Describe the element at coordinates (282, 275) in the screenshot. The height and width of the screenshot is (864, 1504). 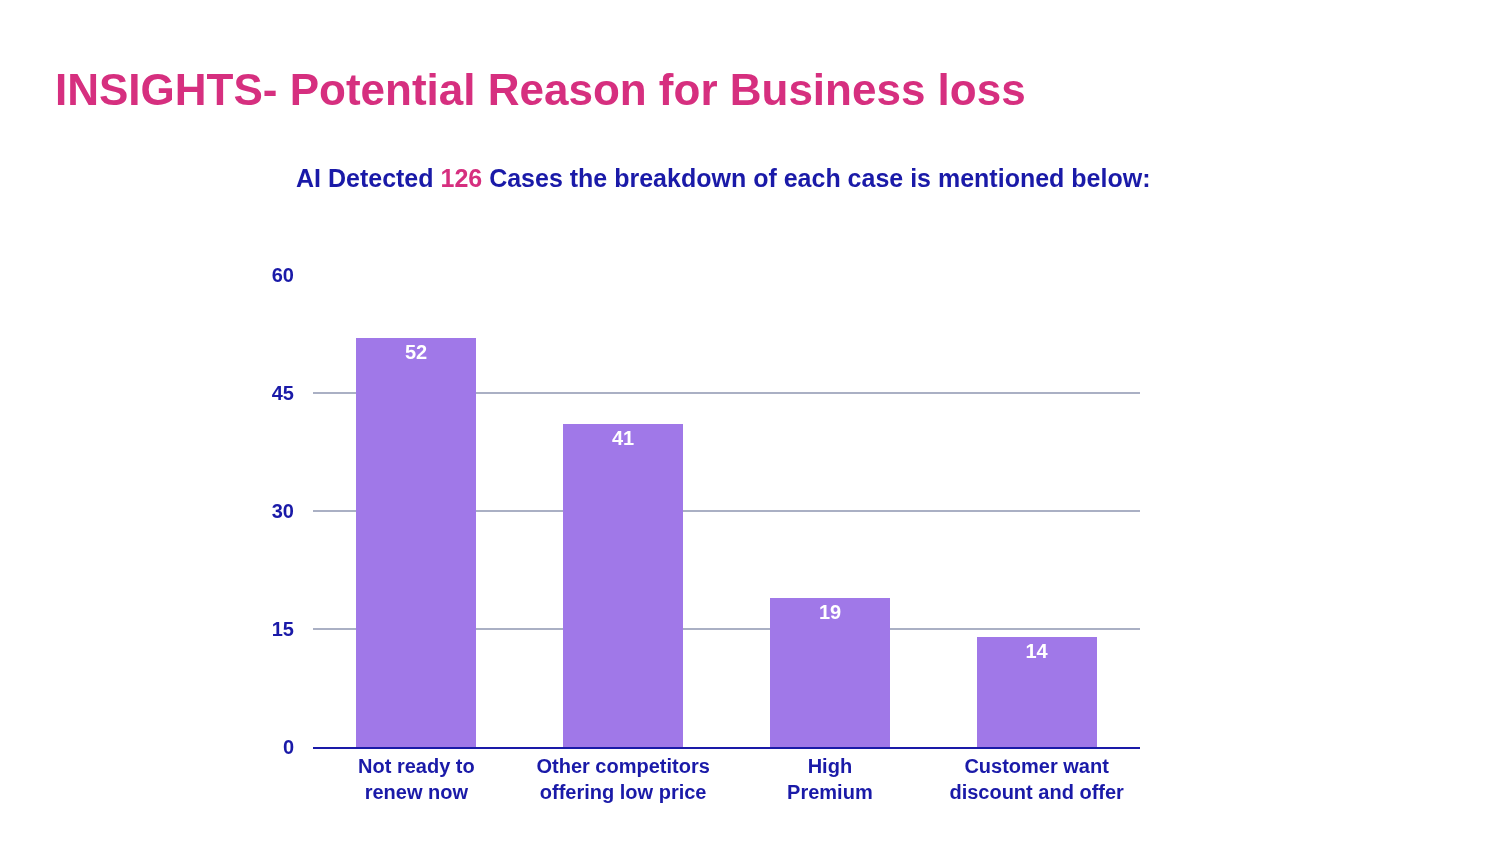
I see `y-tick-label: 60` at that location.